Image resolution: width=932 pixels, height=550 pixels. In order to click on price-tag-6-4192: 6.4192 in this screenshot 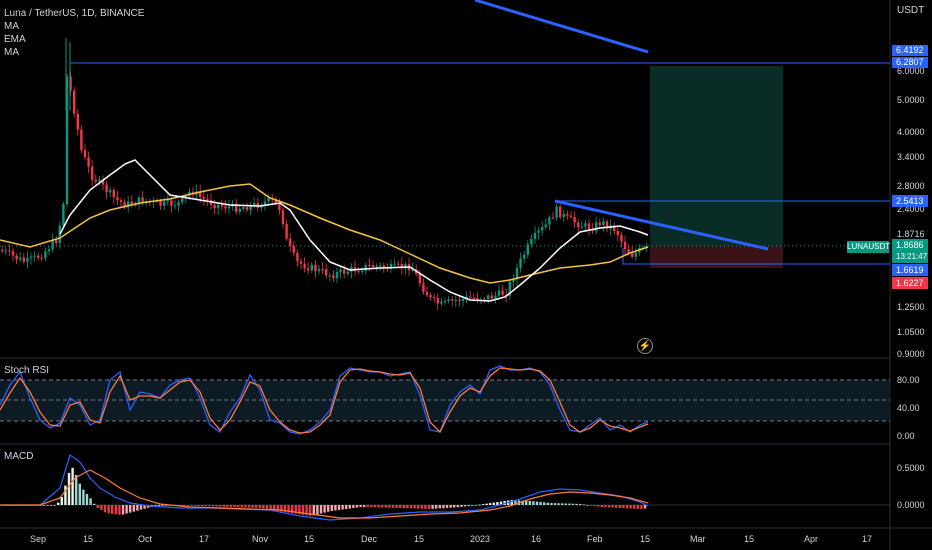, I will do `click(910, 50)`.